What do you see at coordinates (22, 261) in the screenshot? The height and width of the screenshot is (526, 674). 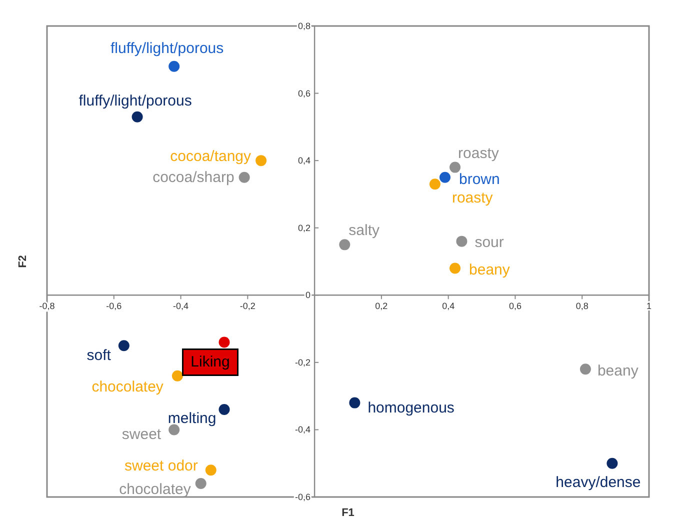 I see `y-axis-title: F2` at bounding box center [22, 261].